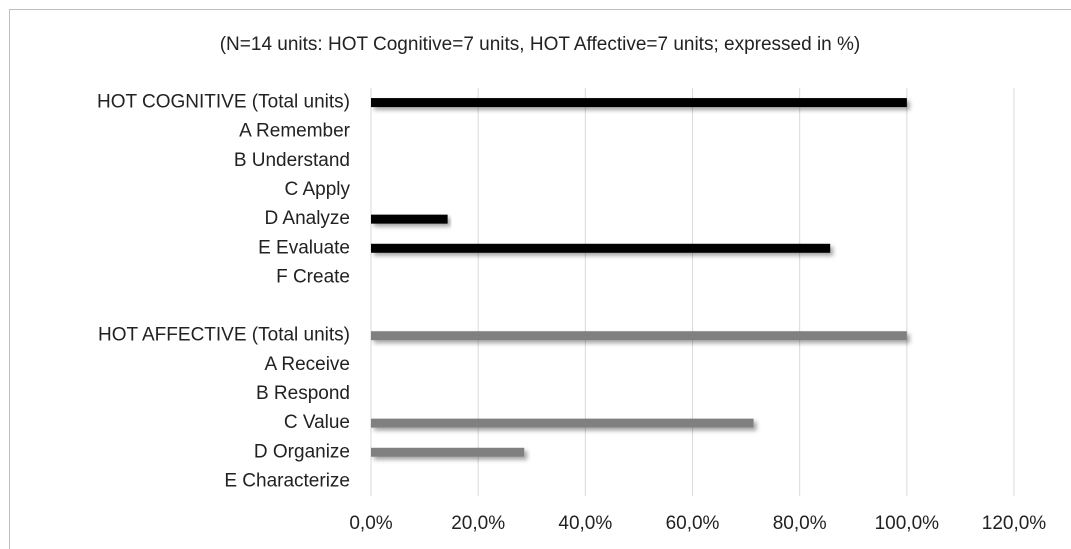 Image resolution: width=1071 pixels, height=549 pixels. I want to click on x-tick-label: 20,0%, so click(478, 523).